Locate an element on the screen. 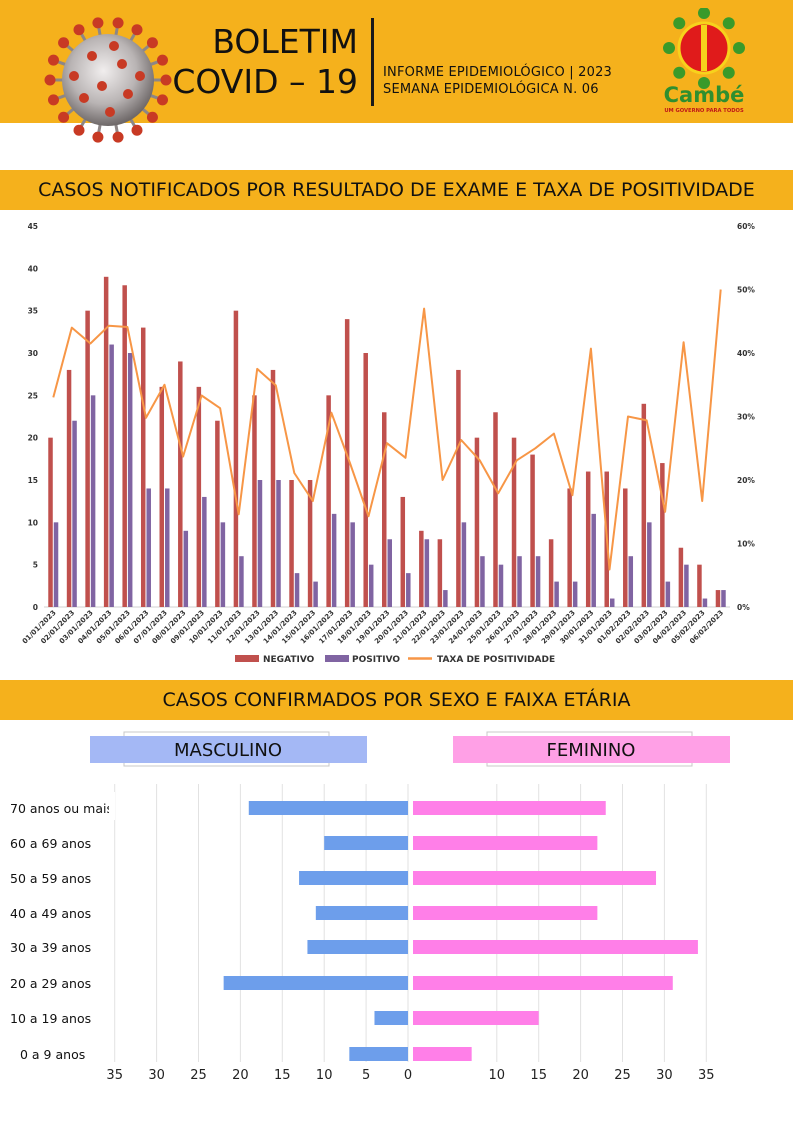 Image resolution: width=793 pixels, height=1126 pixels. y-tick-label: 30 is located at coordinates (33, 353).